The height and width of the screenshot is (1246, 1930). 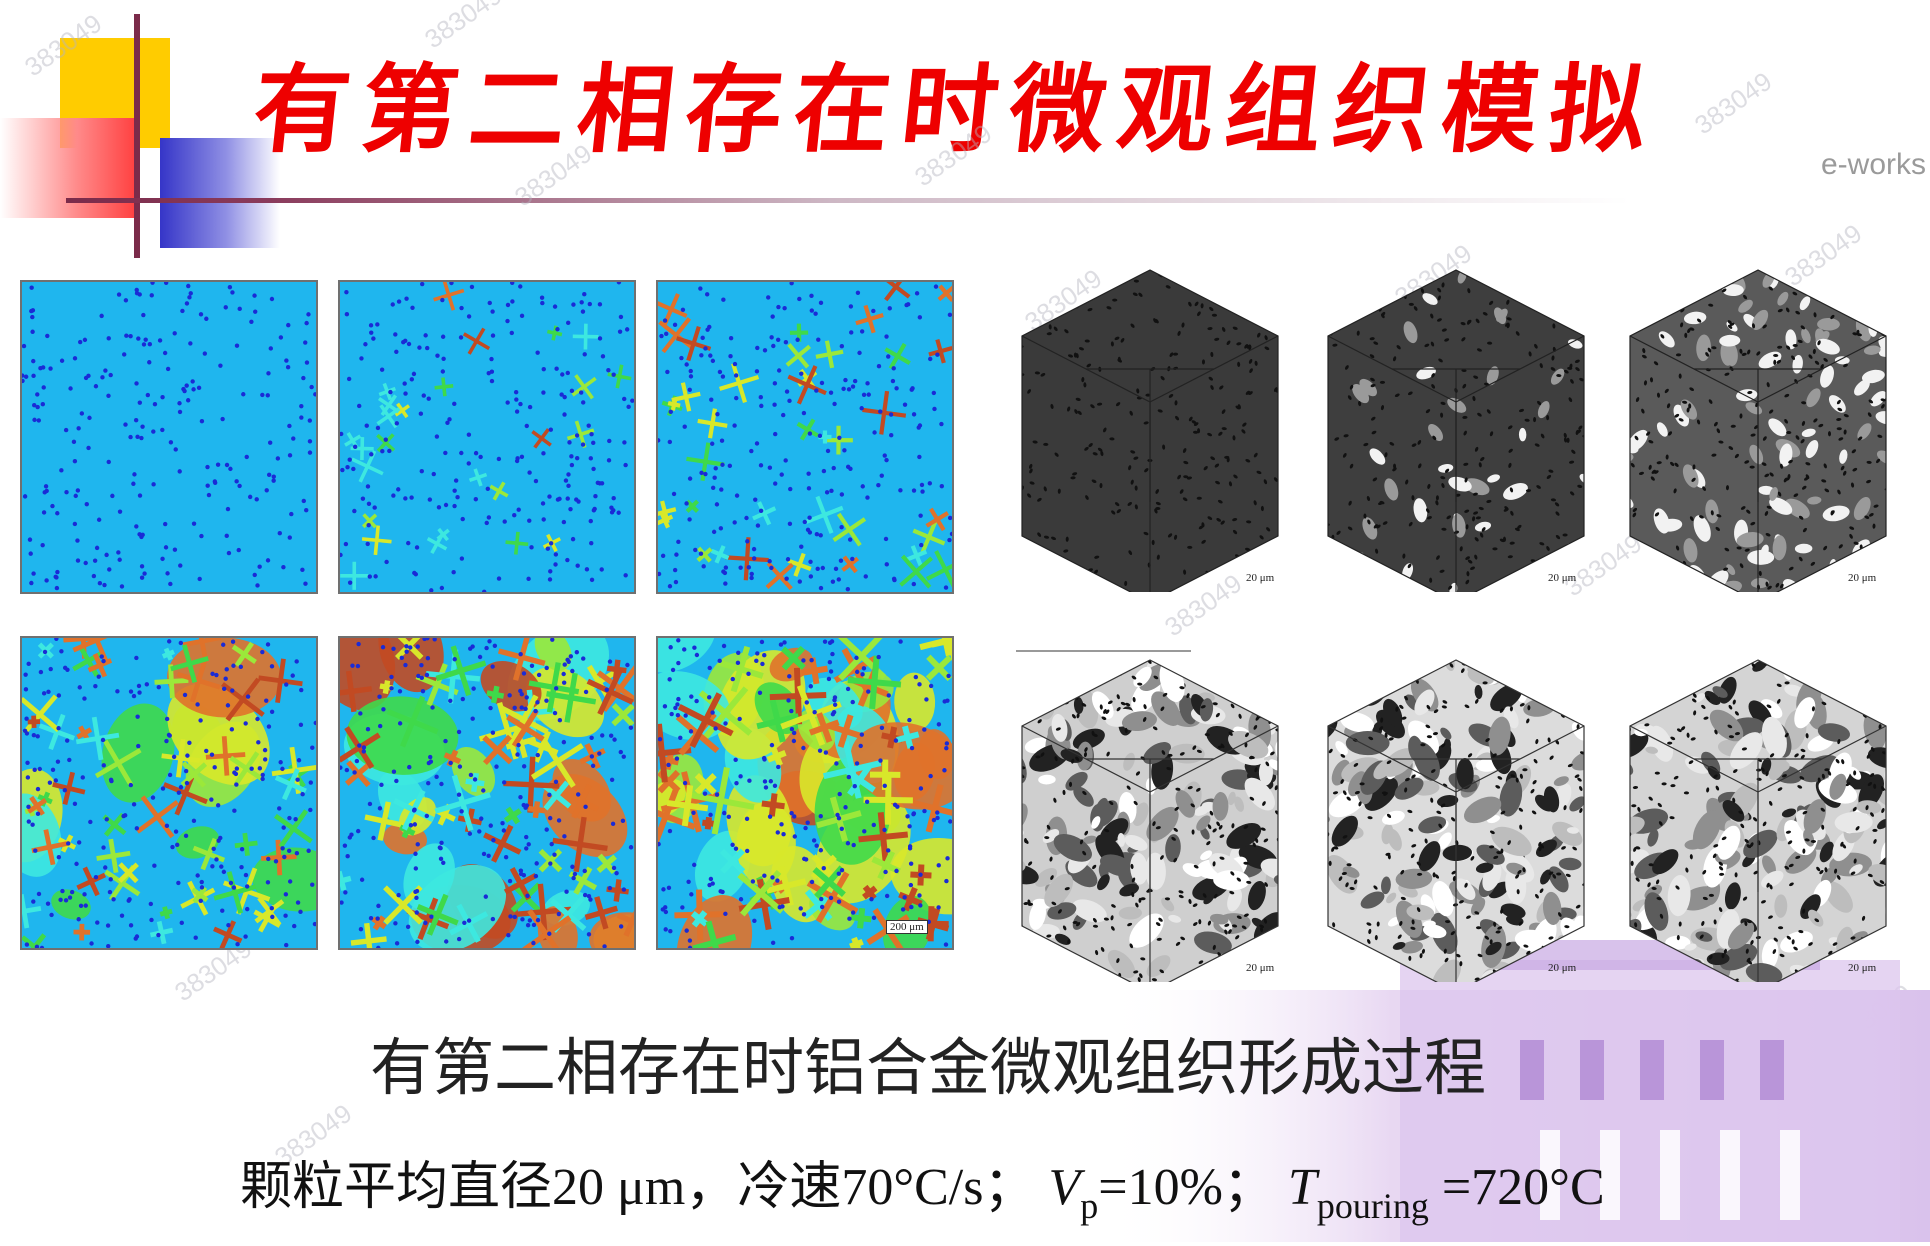 What do you see at coordinates (638, 1187) in the screenshot?
I see `params-particle-cooling: 颗粒平均直径20 μm，冷速70°C/s；` at bounding box center [638, 1187].